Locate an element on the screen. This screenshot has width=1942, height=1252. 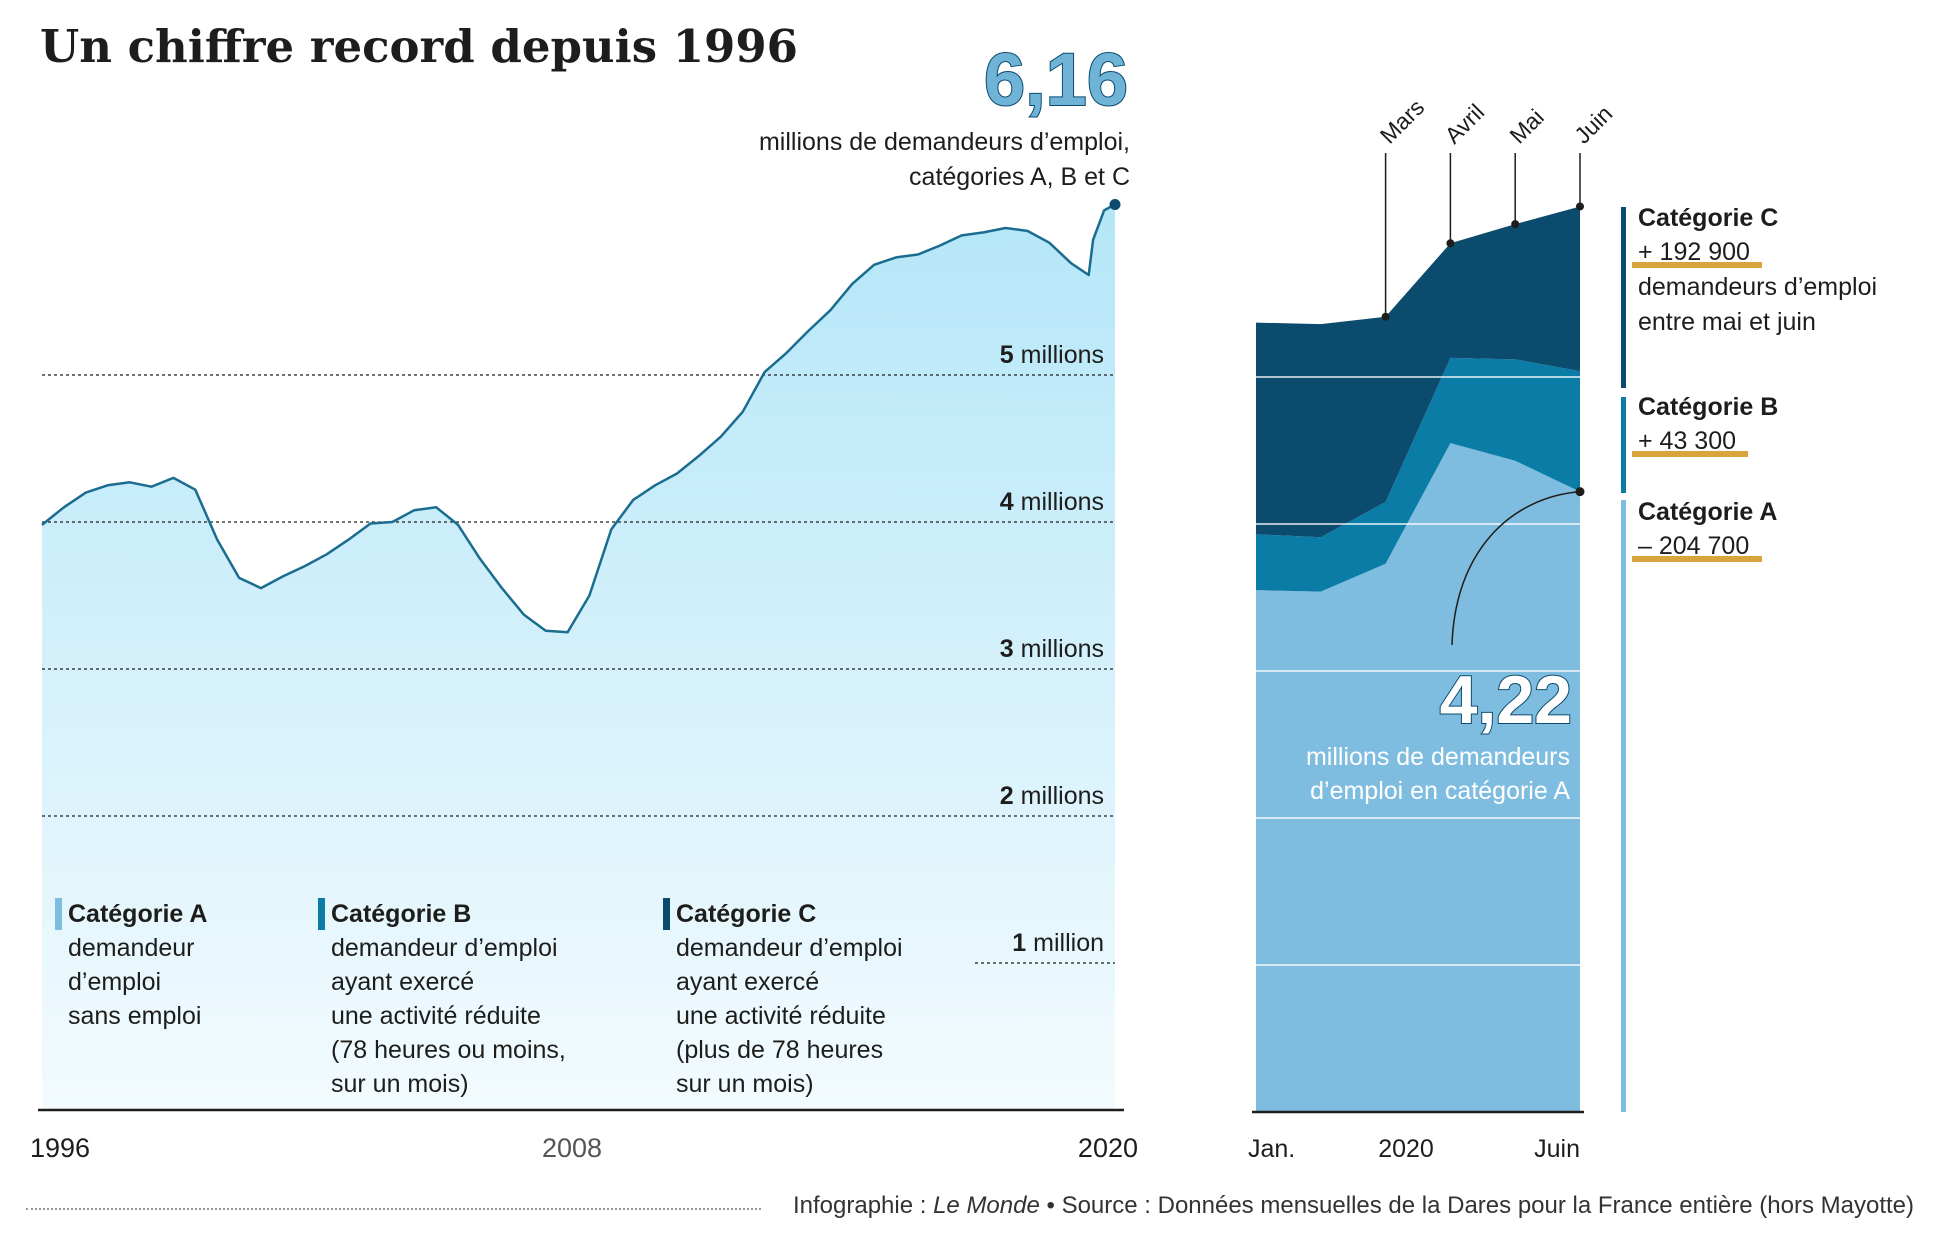
legend-text: sans emploi is located at coordinates (134, 1016).